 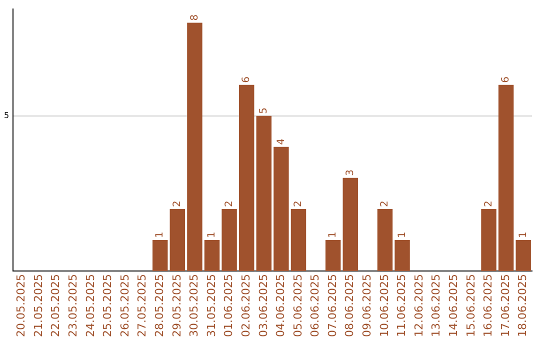 What do you see at coordinates (349, 306) in the screenshot?
I see `x-tick-label: 08.06.2025` at bounding box center [349, 306].